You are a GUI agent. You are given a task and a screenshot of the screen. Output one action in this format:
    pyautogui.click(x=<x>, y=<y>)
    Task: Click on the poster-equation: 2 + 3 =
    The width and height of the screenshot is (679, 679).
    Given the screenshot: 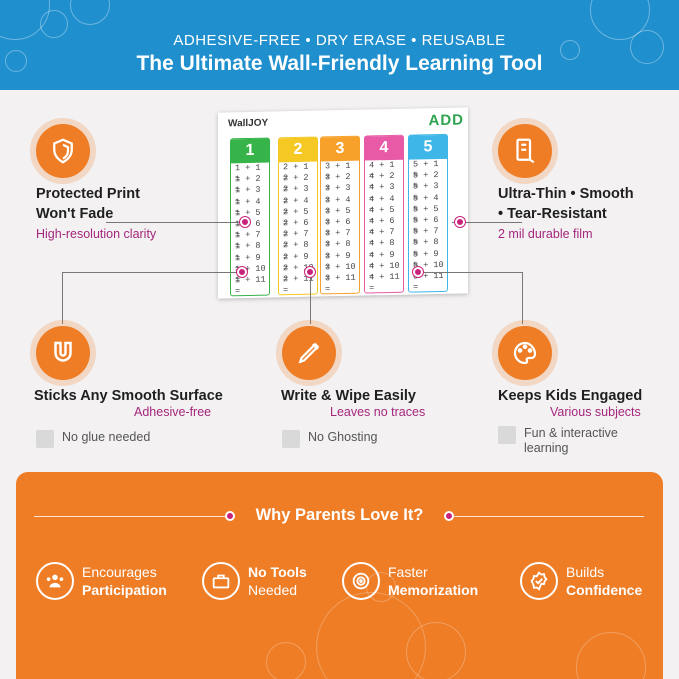 What is the action you would take?
    pyautogui.click(x=296, y=195)
    